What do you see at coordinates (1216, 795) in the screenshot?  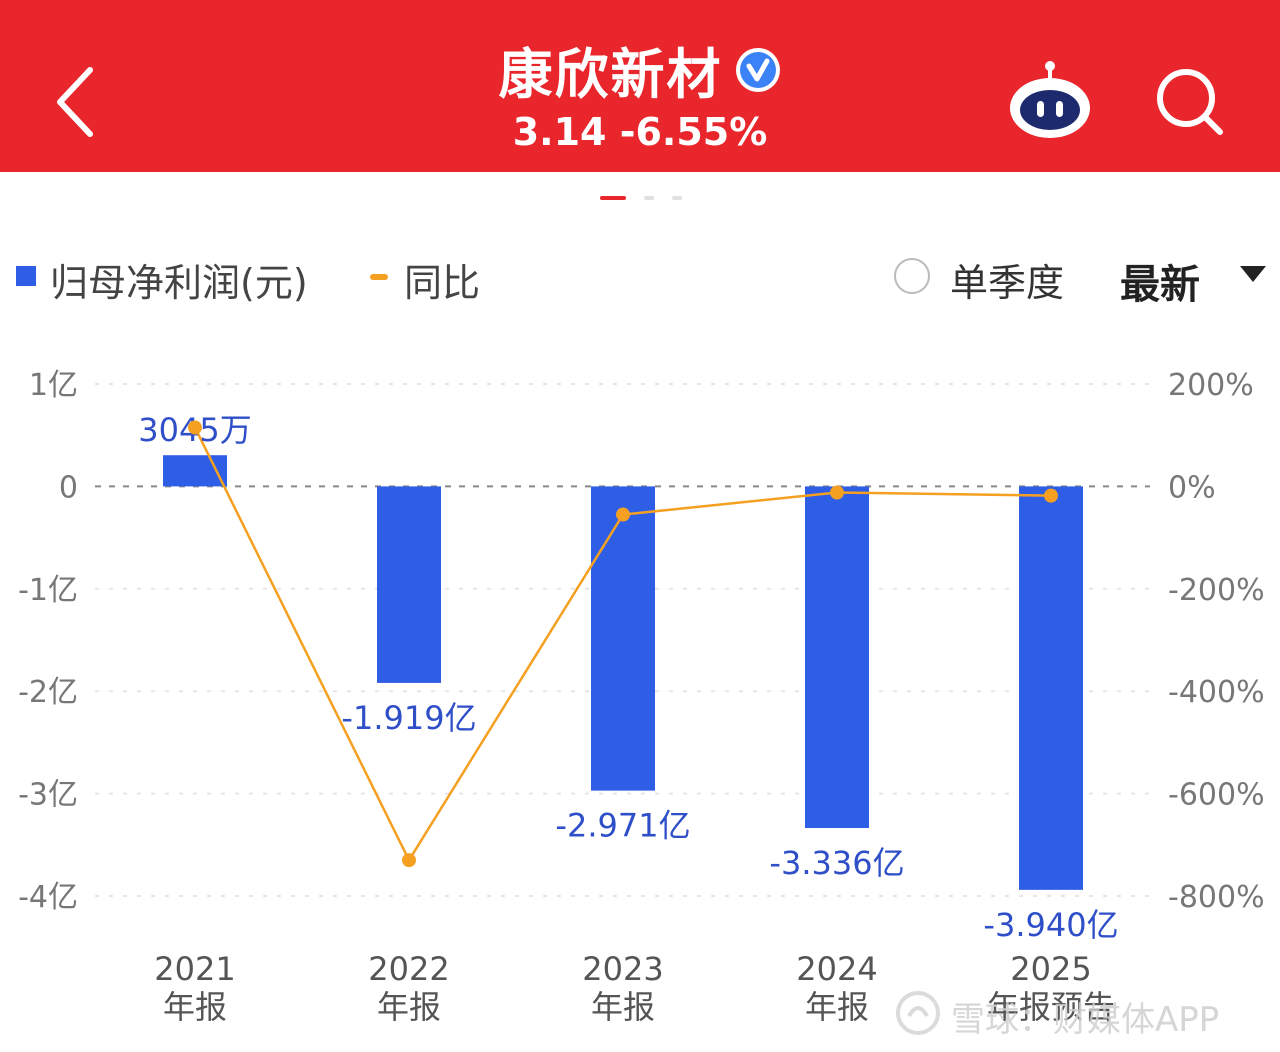 I see `right-axis-tick-label: -600%` at bounding box center [1216, 795].